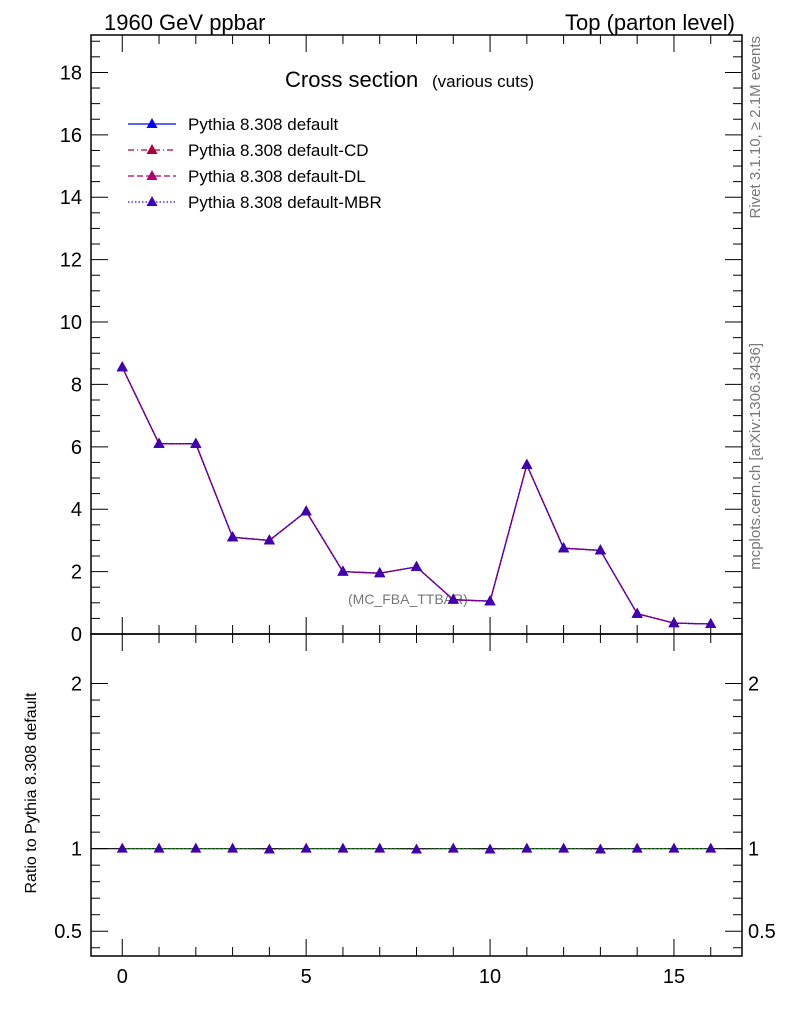 The height and width of the screenshot is (1024, 786). Describe the element at coordinates (650, 22) in the screenshot. I see `header-right: Top (parton level)` at that location.